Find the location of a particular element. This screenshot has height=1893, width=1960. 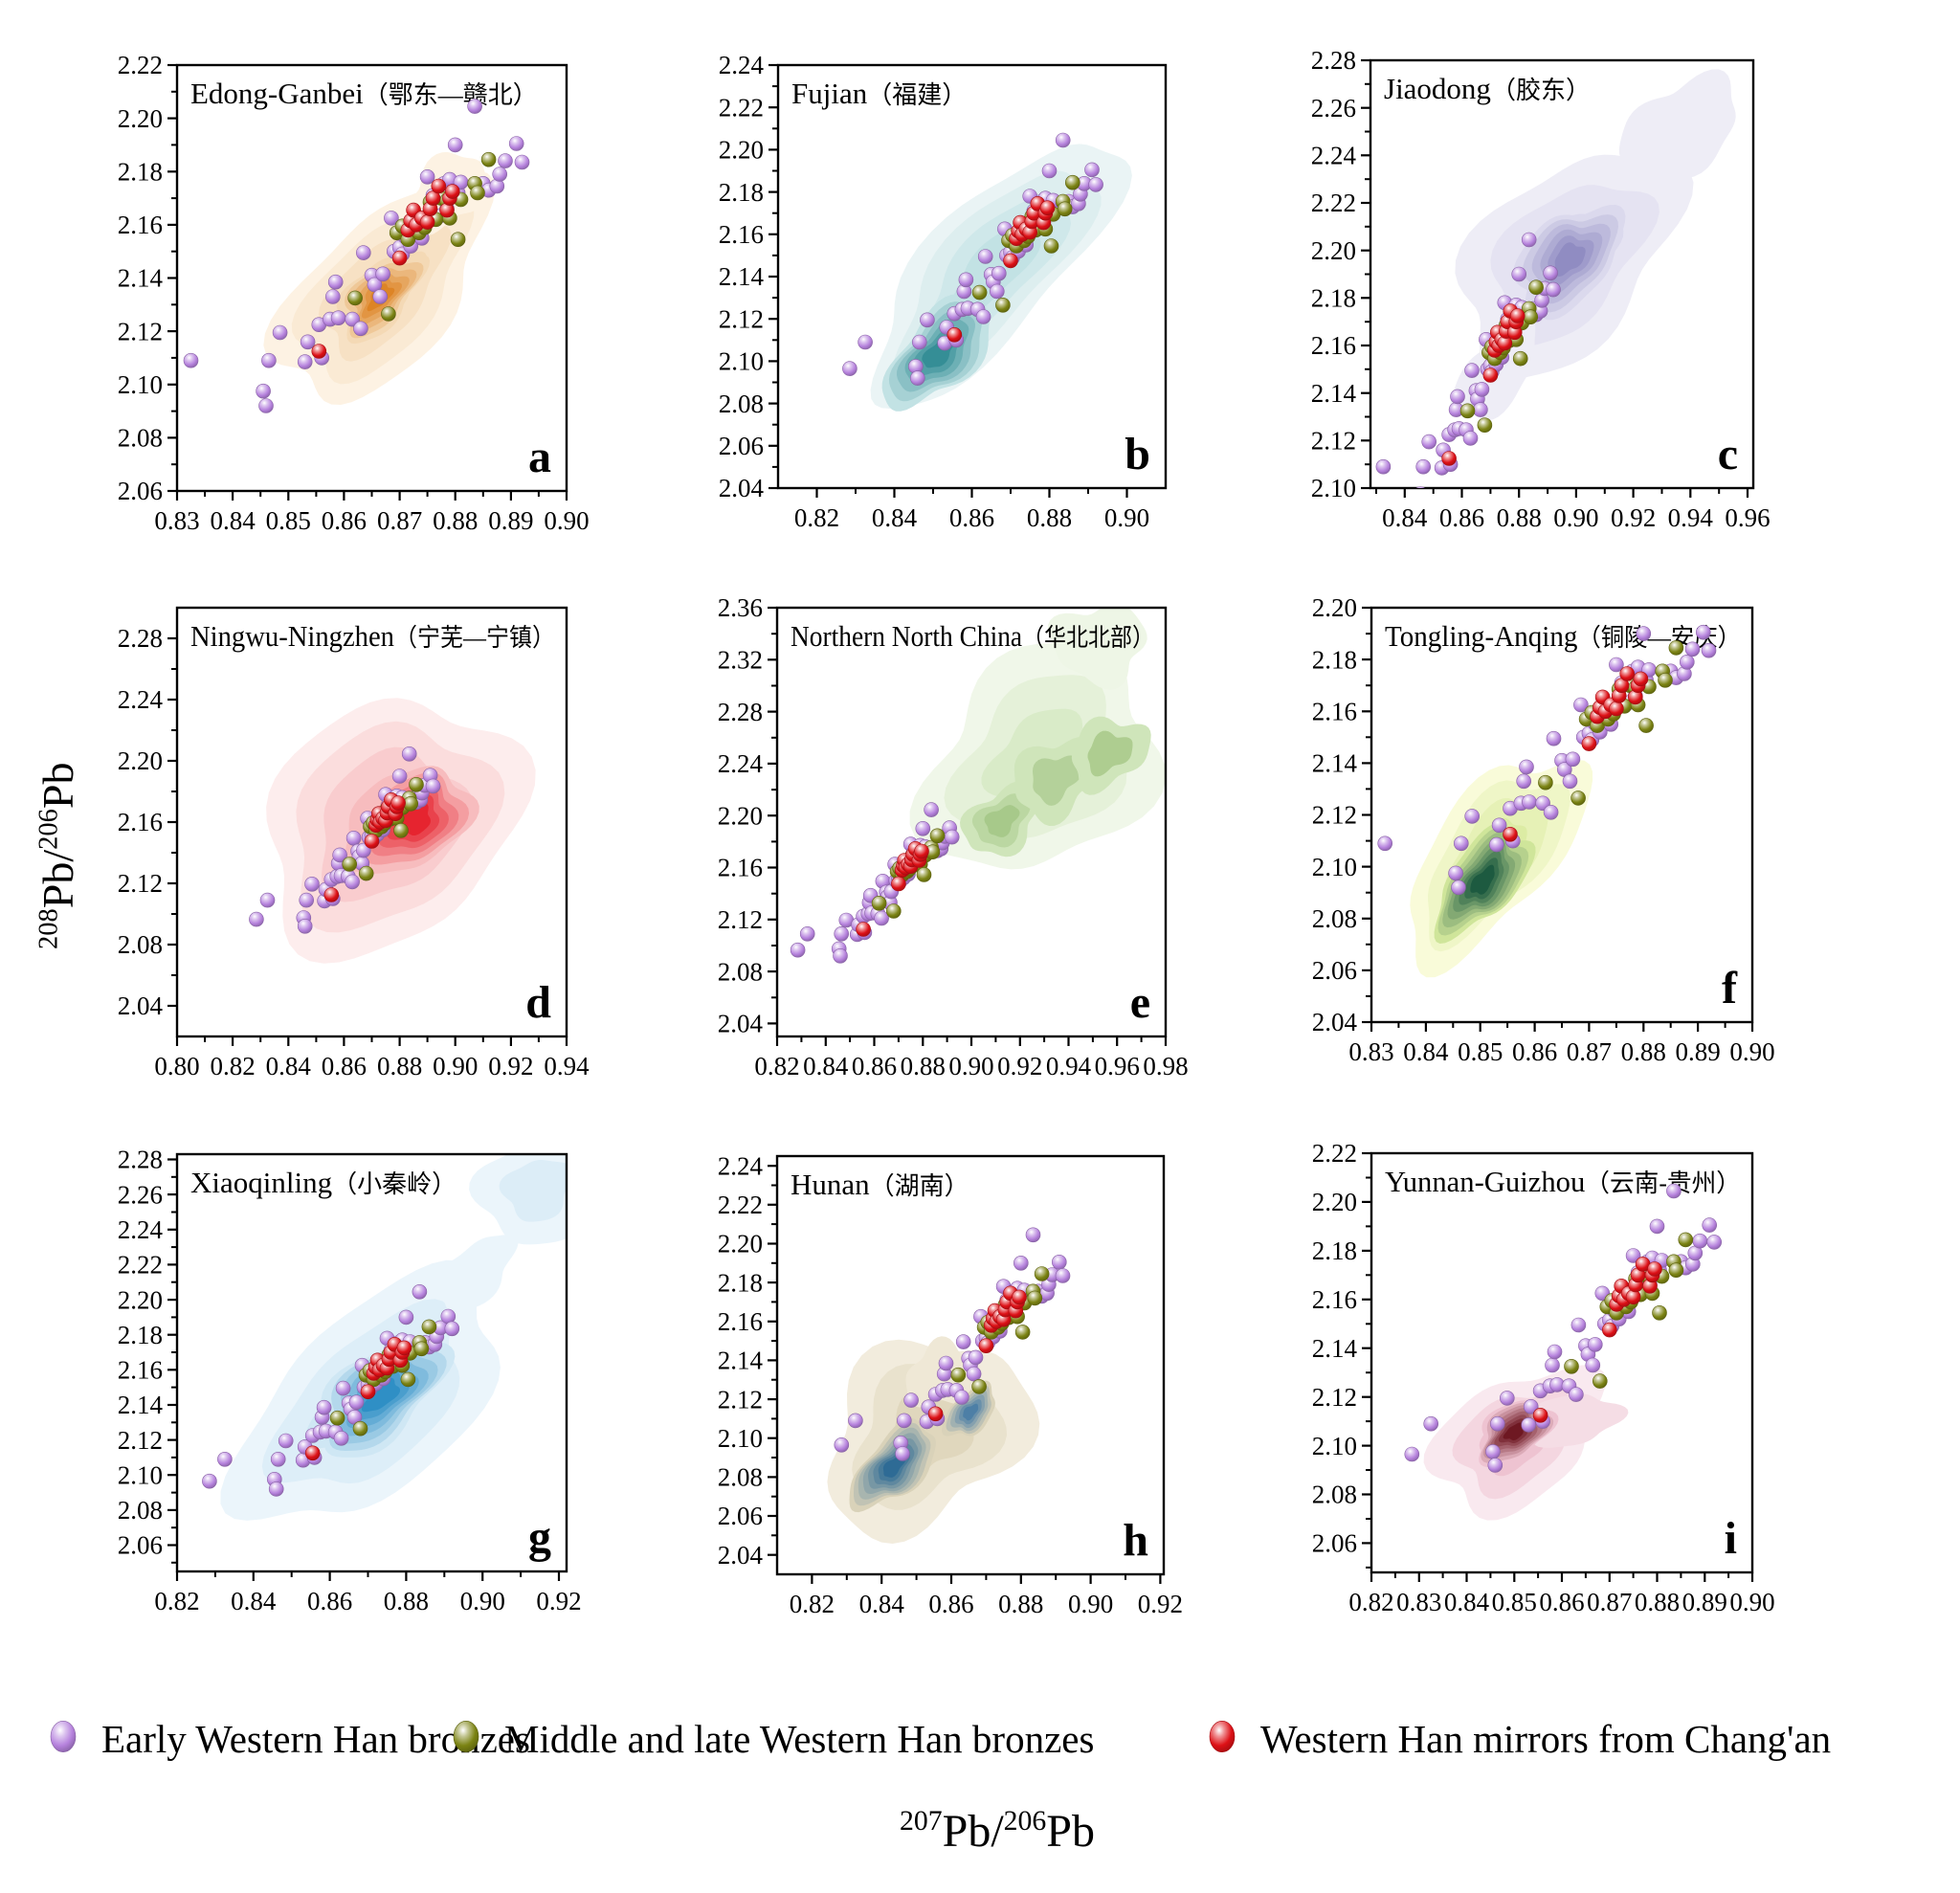

y-tick-label: 2.08 is located at coordinates (141, 1510).